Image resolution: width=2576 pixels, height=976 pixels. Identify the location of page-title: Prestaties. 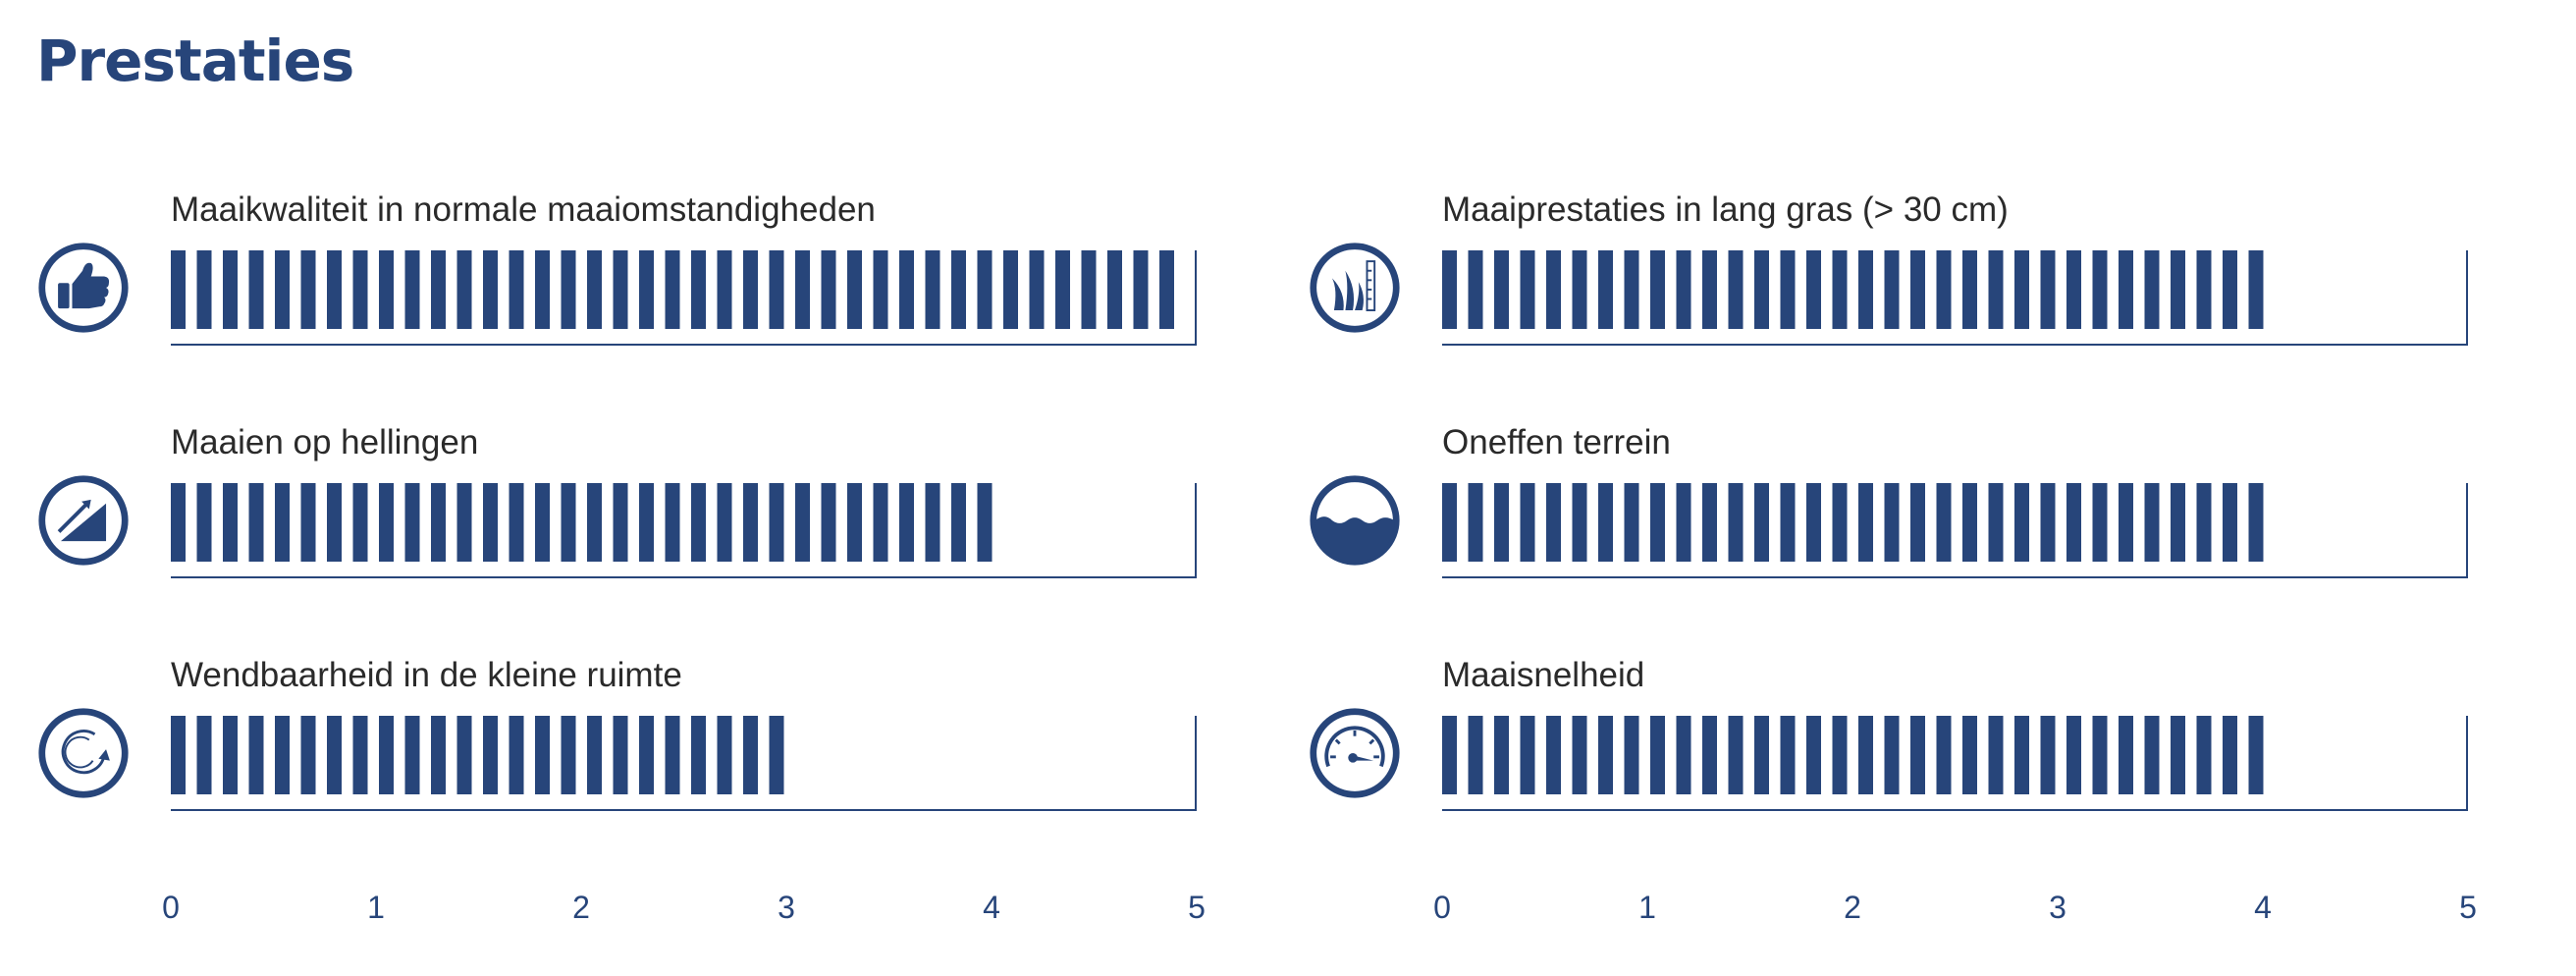
(195, 60).